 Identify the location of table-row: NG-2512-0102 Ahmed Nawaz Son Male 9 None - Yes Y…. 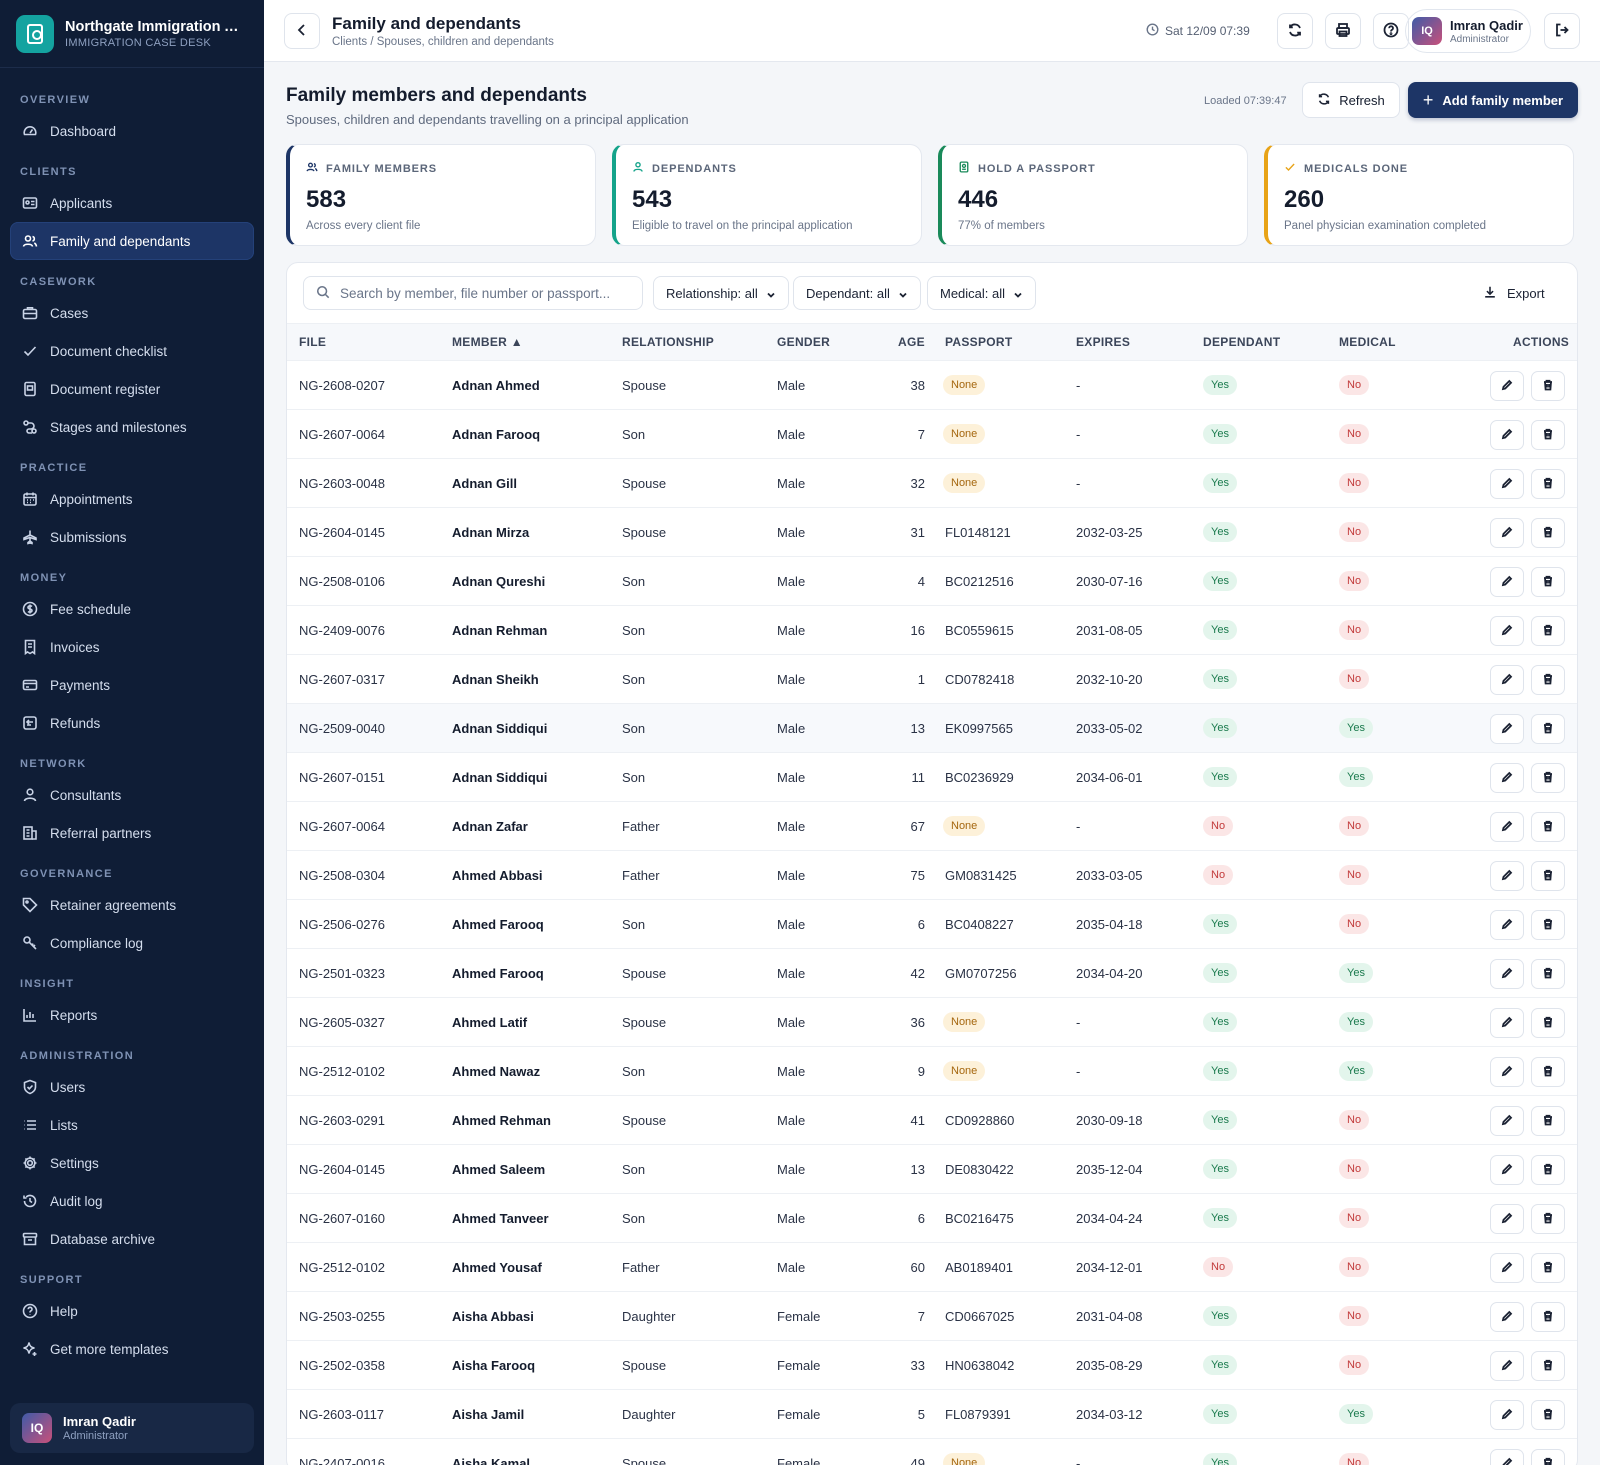
(932, 1071).